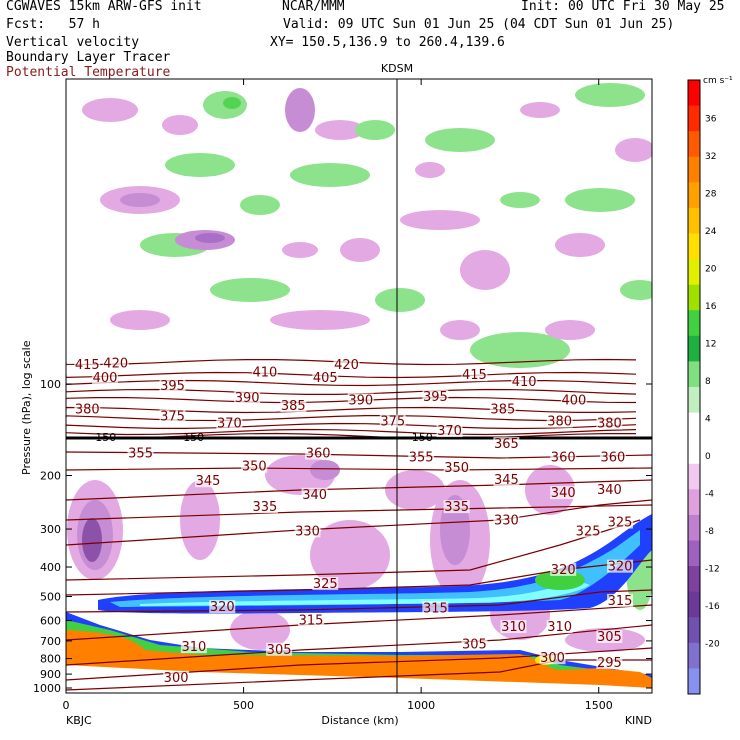  Describe the element at coordinates (563, 493) in the screenshot. I see `theta-contour-label: 340` at that location.